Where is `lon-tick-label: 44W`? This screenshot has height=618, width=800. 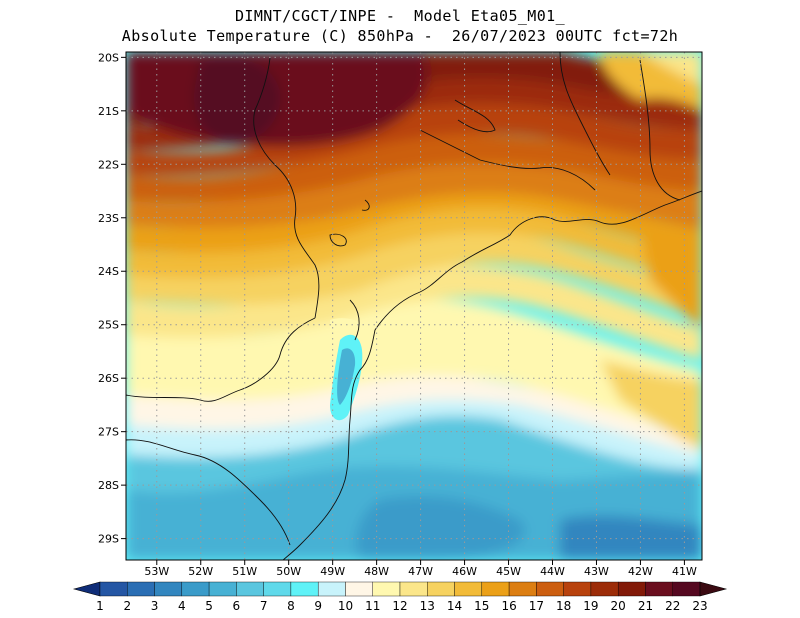 lon-tick-label: 44W is located at coordinates (552, 571).